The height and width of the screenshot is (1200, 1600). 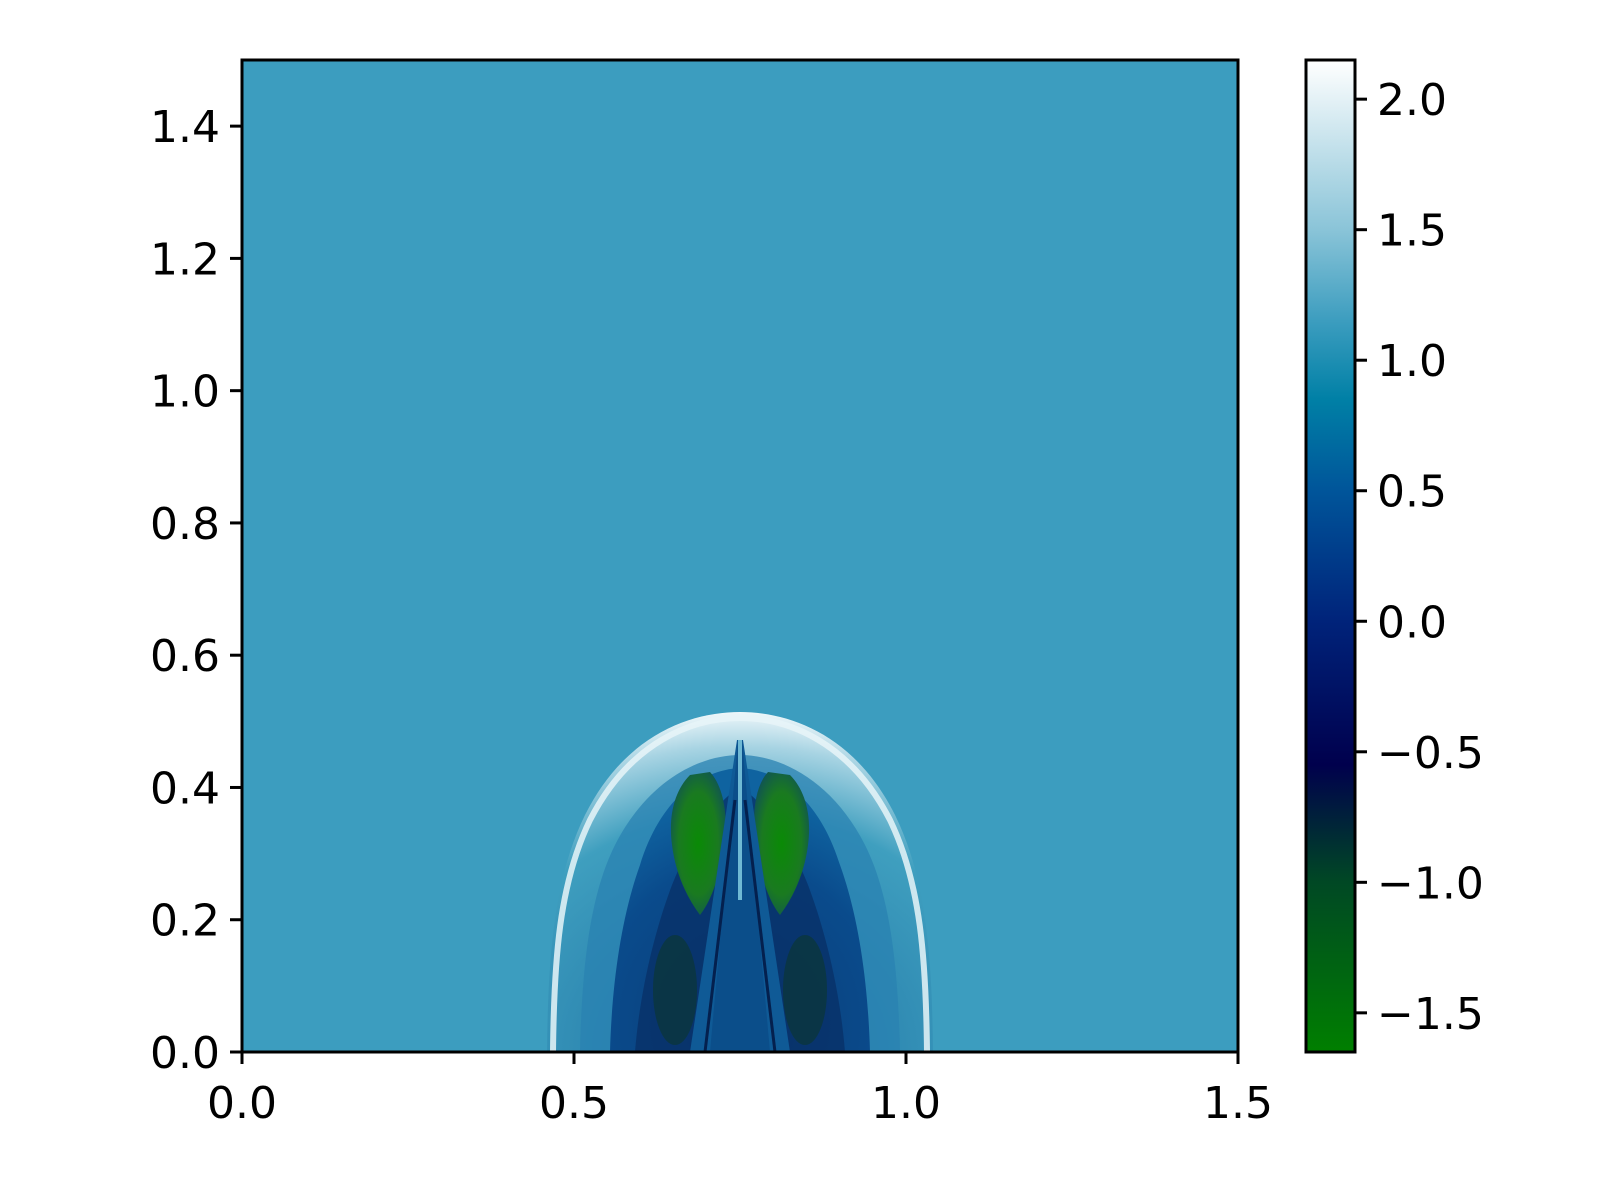 What do you see at coordinates (1412, 492) in the screenshot?
I see `colorbar-tick-label: 0.5` at bounding box center [1412, 492].